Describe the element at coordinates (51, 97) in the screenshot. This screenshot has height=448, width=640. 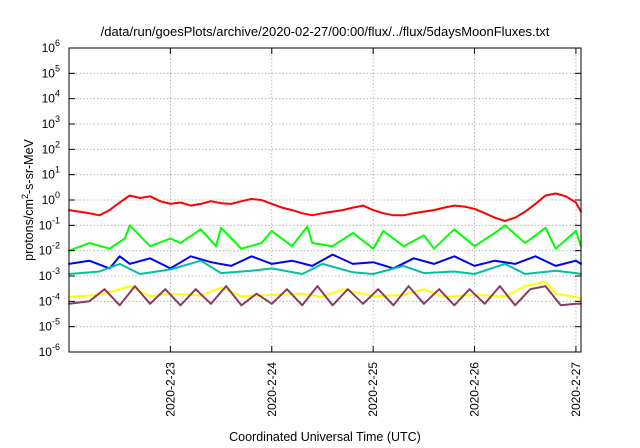
I see `y-tick-label: 10⁴` at that location.